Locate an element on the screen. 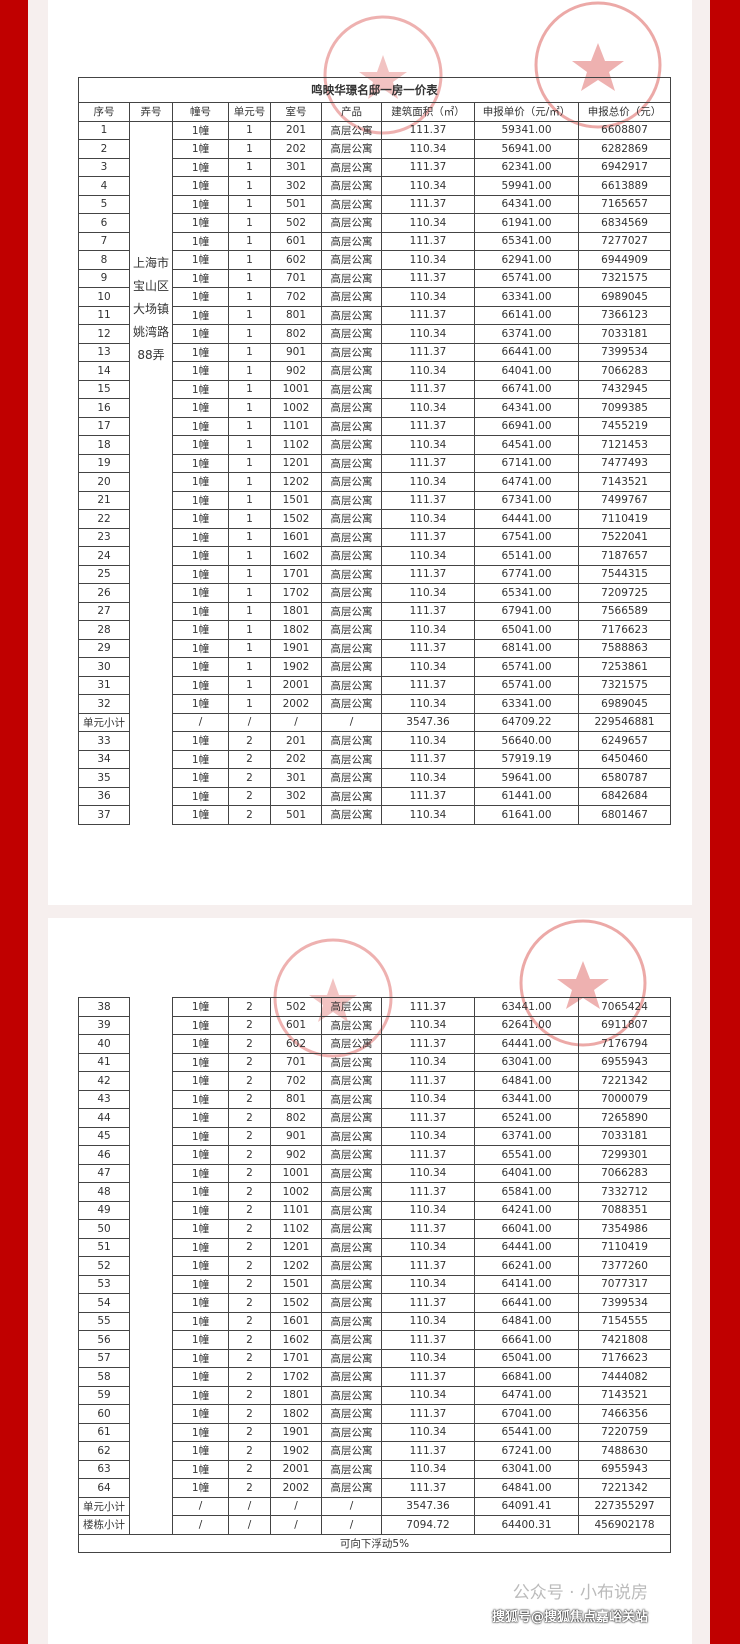 The image size is (740, 1644). cell-room: 1801 is located at coordinates (296, 611).